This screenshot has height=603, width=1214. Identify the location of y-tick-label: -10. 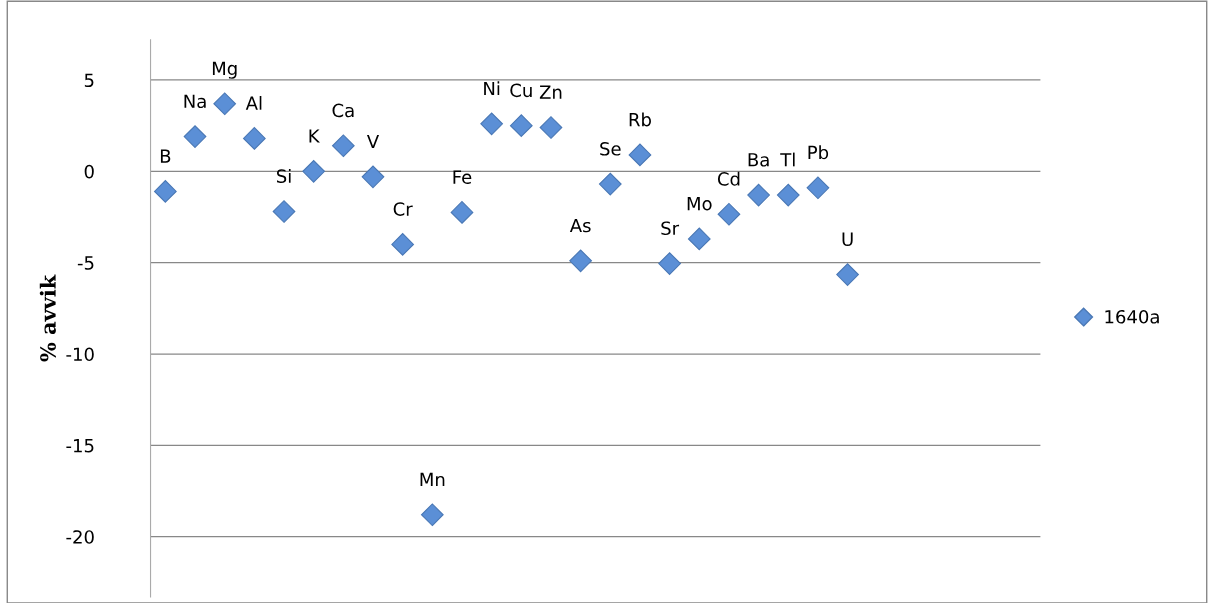
(80, 354).